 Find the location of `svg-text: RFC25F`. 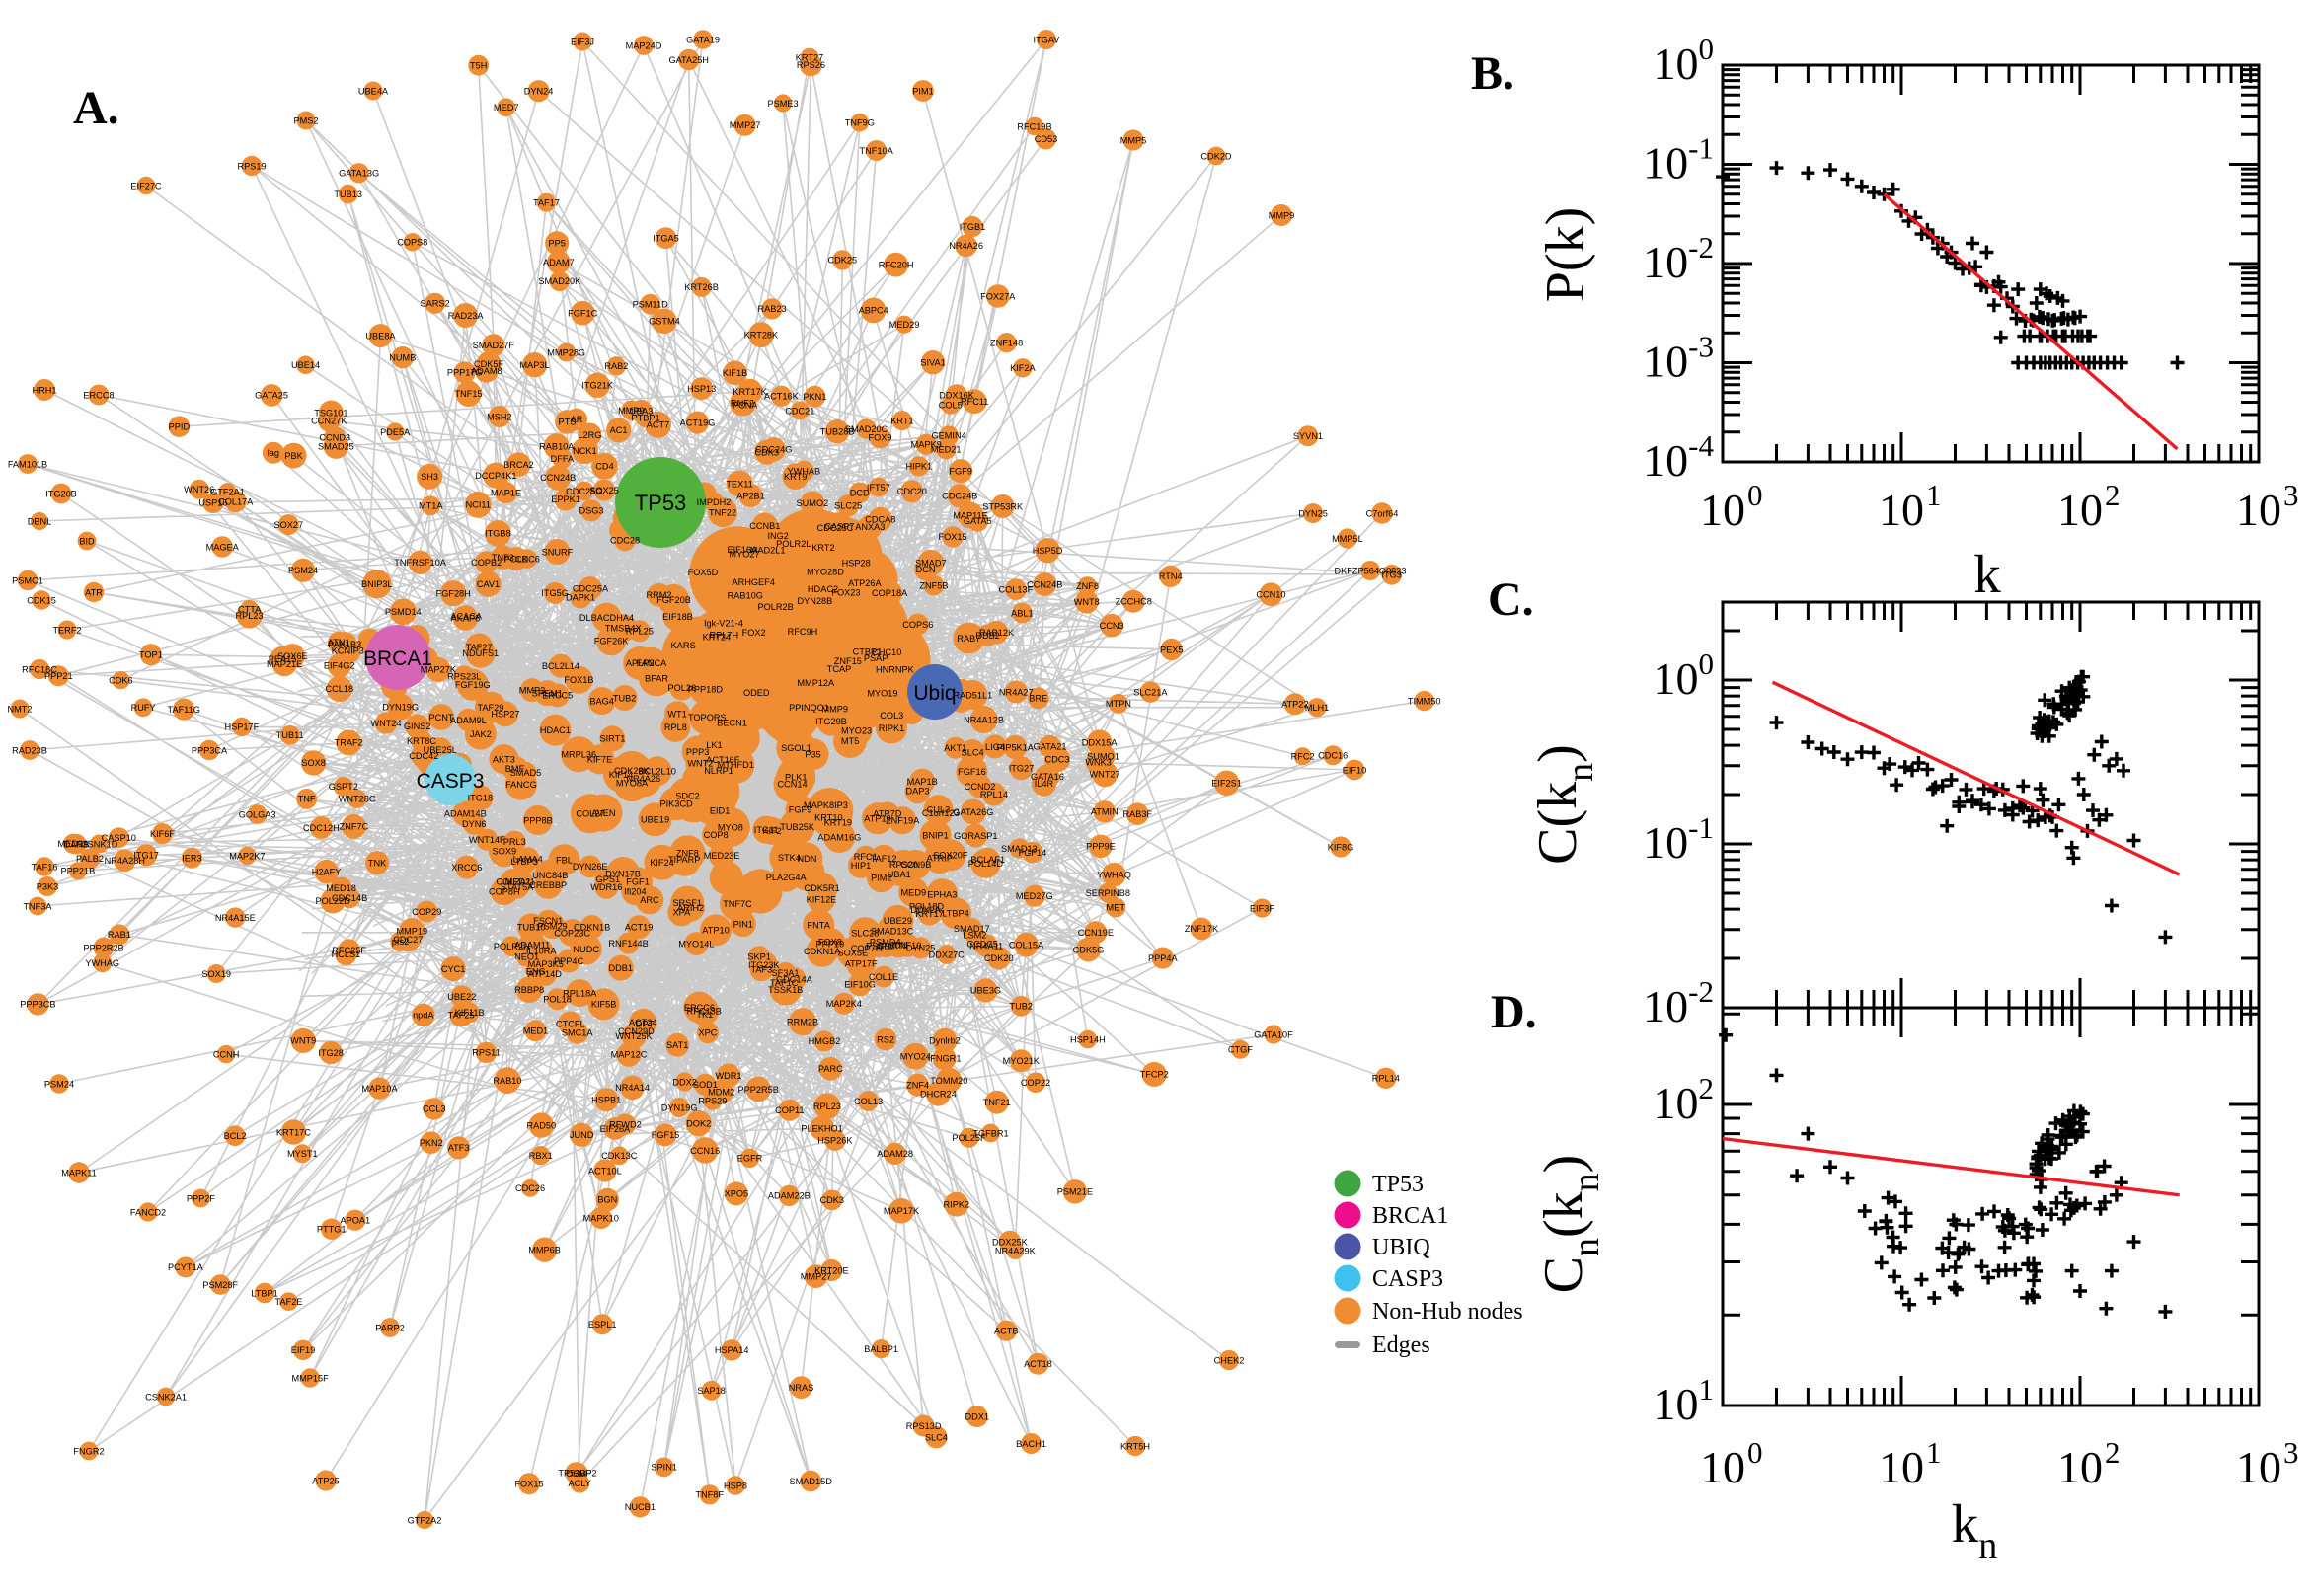

svg-text: RFC25F is located at coordinates (349, 950).